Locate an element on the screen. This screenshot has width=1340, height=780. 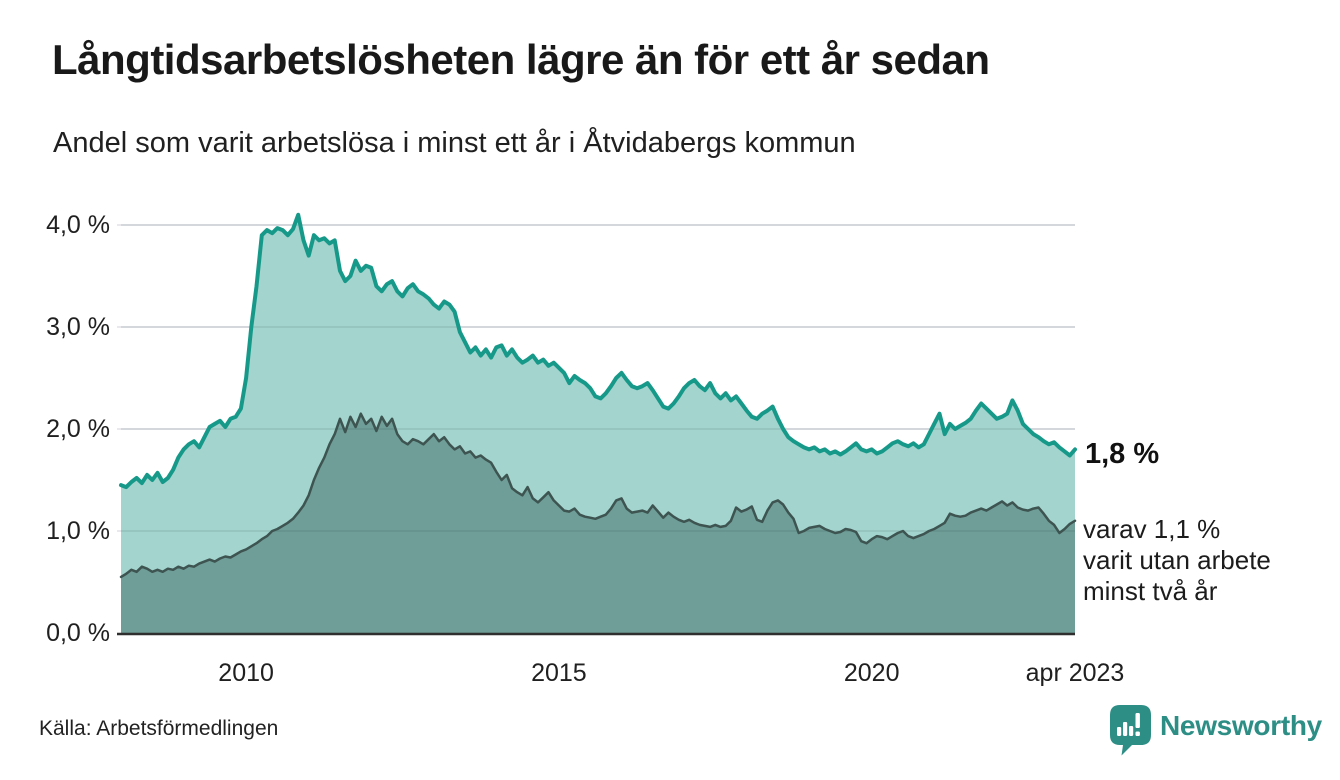
latest-value-label: 1,8 % is located at coordinates (1122, 454).